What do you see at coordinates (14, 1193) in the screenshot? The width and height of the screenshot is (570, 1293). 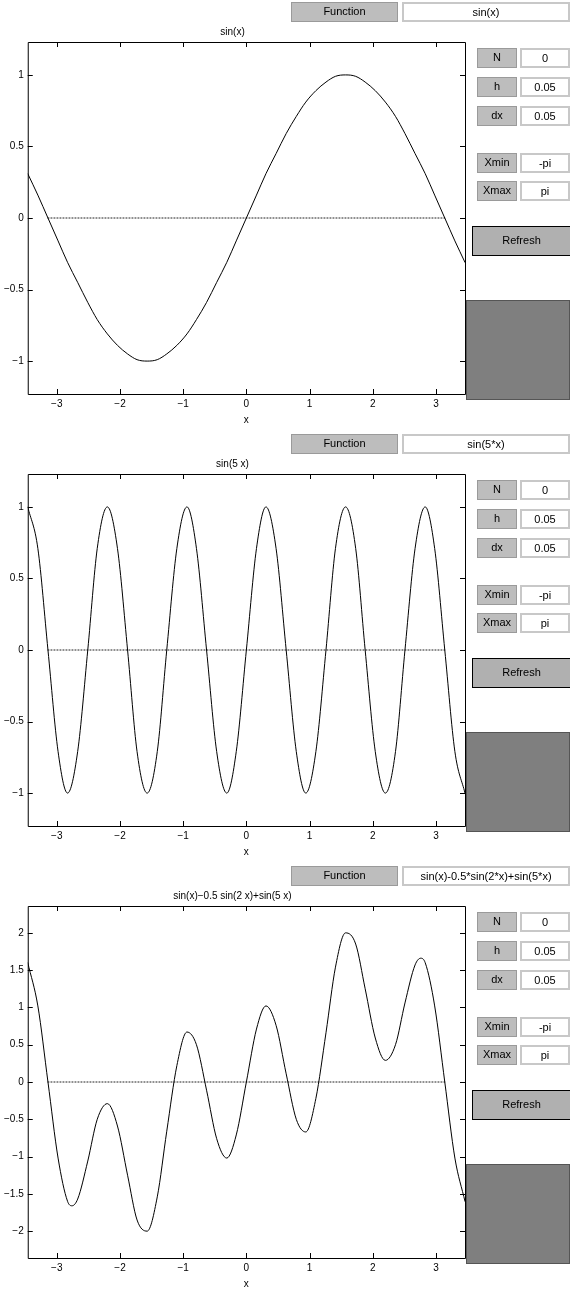 I see `y-tick-label: −1.5` at bounding box center [14, 1193].